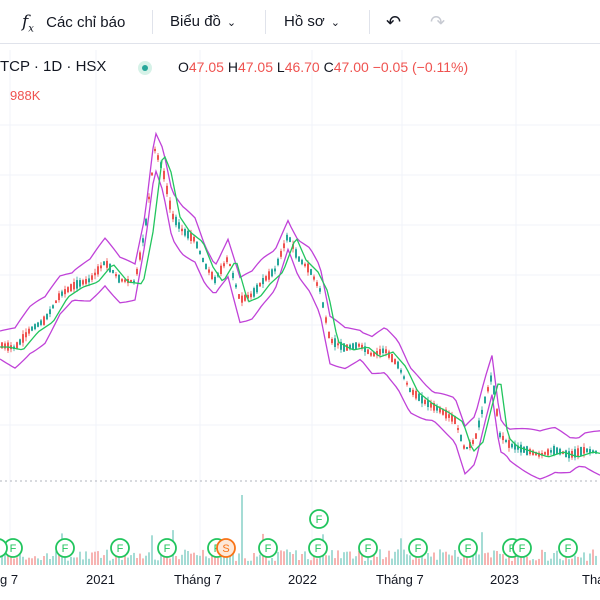 The width and height of the screenshot is (600, 600). Describe the element at coordinates (73, 22) in the screenshot. I see `indicators-button: fx Các chỉ báo` at that location.